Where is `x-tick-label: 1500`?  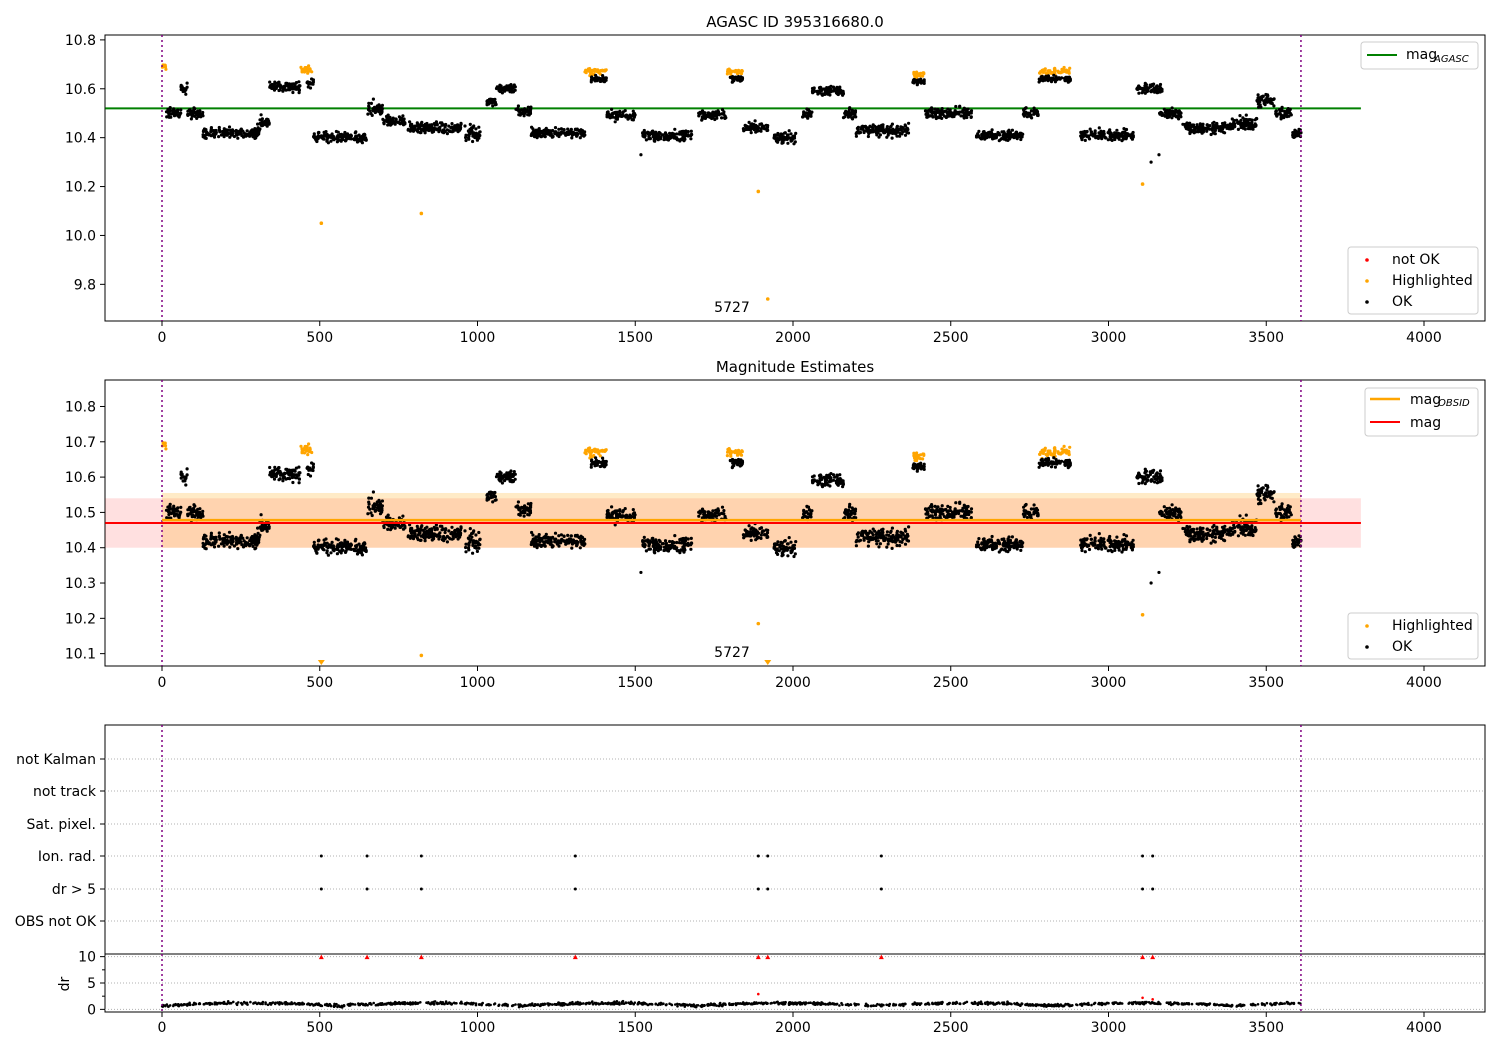
x-tick-label: 1500 is located at coordinates (635, 338).